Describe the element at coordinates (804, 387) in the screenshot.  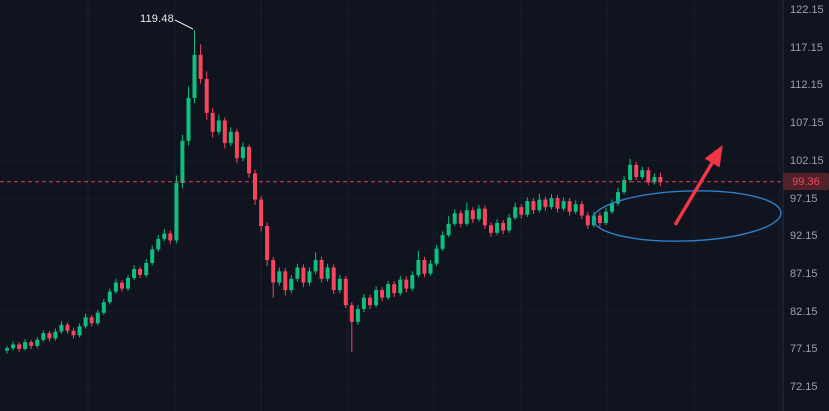
I see `price-tick-label: 72.15` at that location.